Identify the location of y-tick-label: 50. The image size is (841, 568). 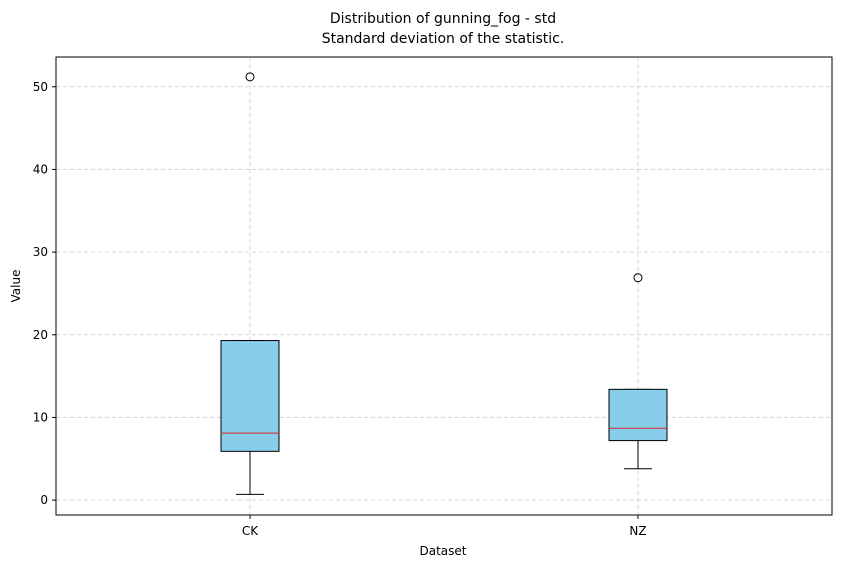
(40, 87).